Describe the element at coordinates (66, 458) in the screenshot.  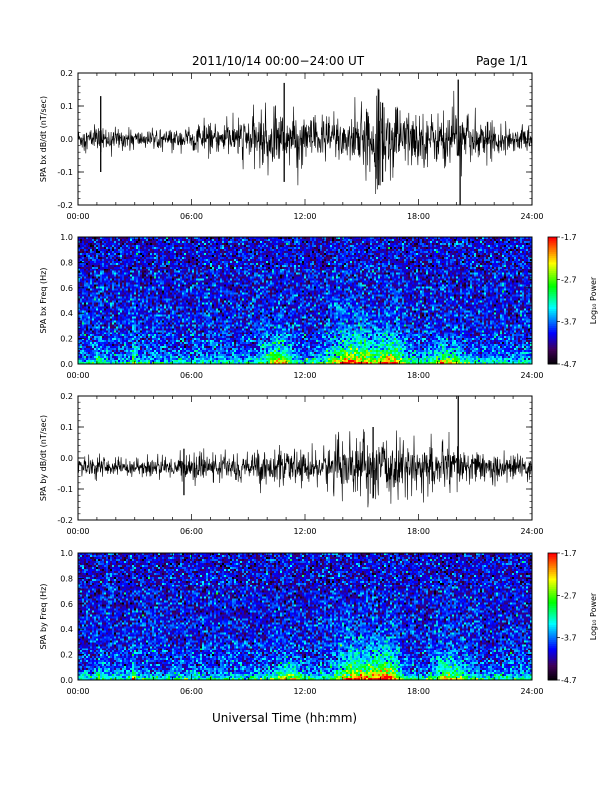
I see `y-tick-label: 0.0` at that location.